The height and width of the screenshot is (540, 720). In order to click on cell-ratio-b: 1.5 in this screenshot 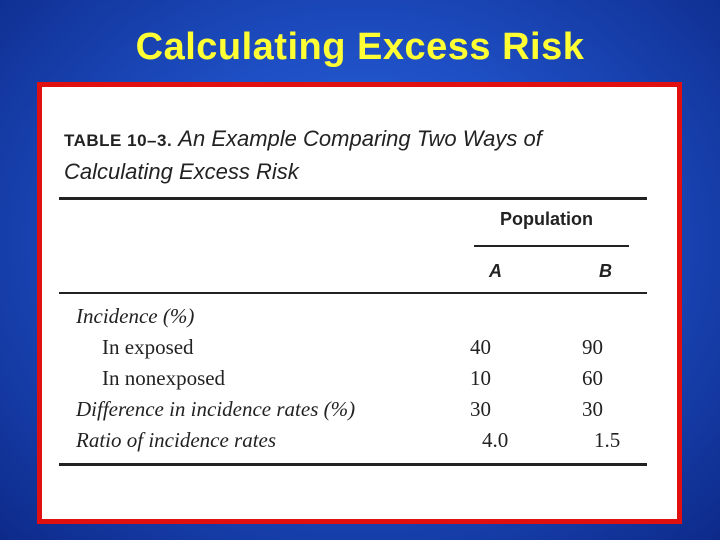, I will do `click(607, 440)`.